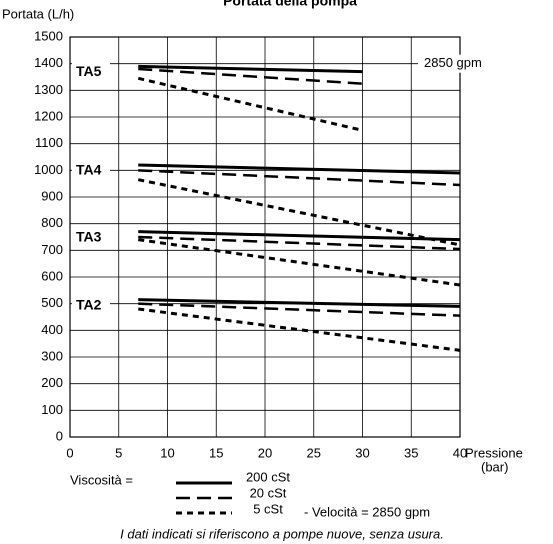 This screenshot has height=544, width=553. Describe the element at coordinates (52, 409) in the screenshot. I see `y-tick-label: 100` at that location.